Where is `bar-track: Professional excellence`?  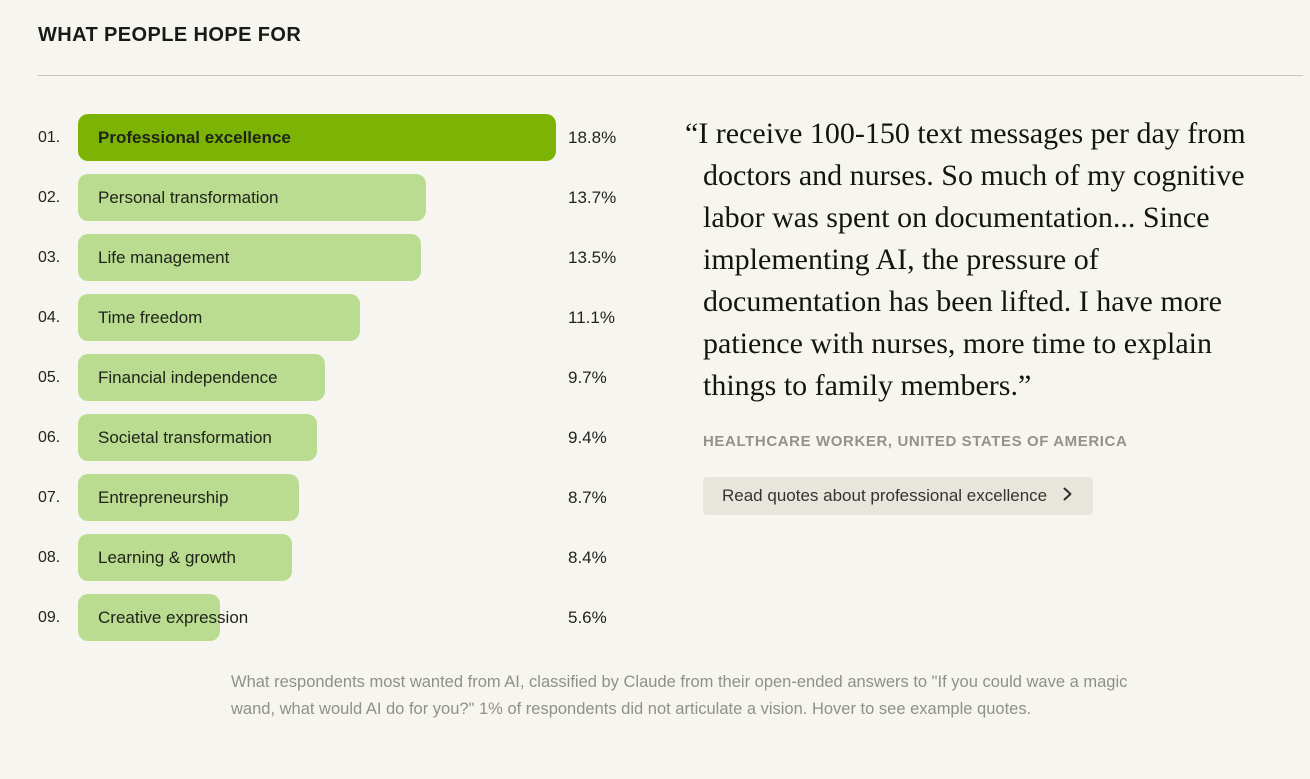 bar-track: Professional excellence is located at coordinates (323, 137).